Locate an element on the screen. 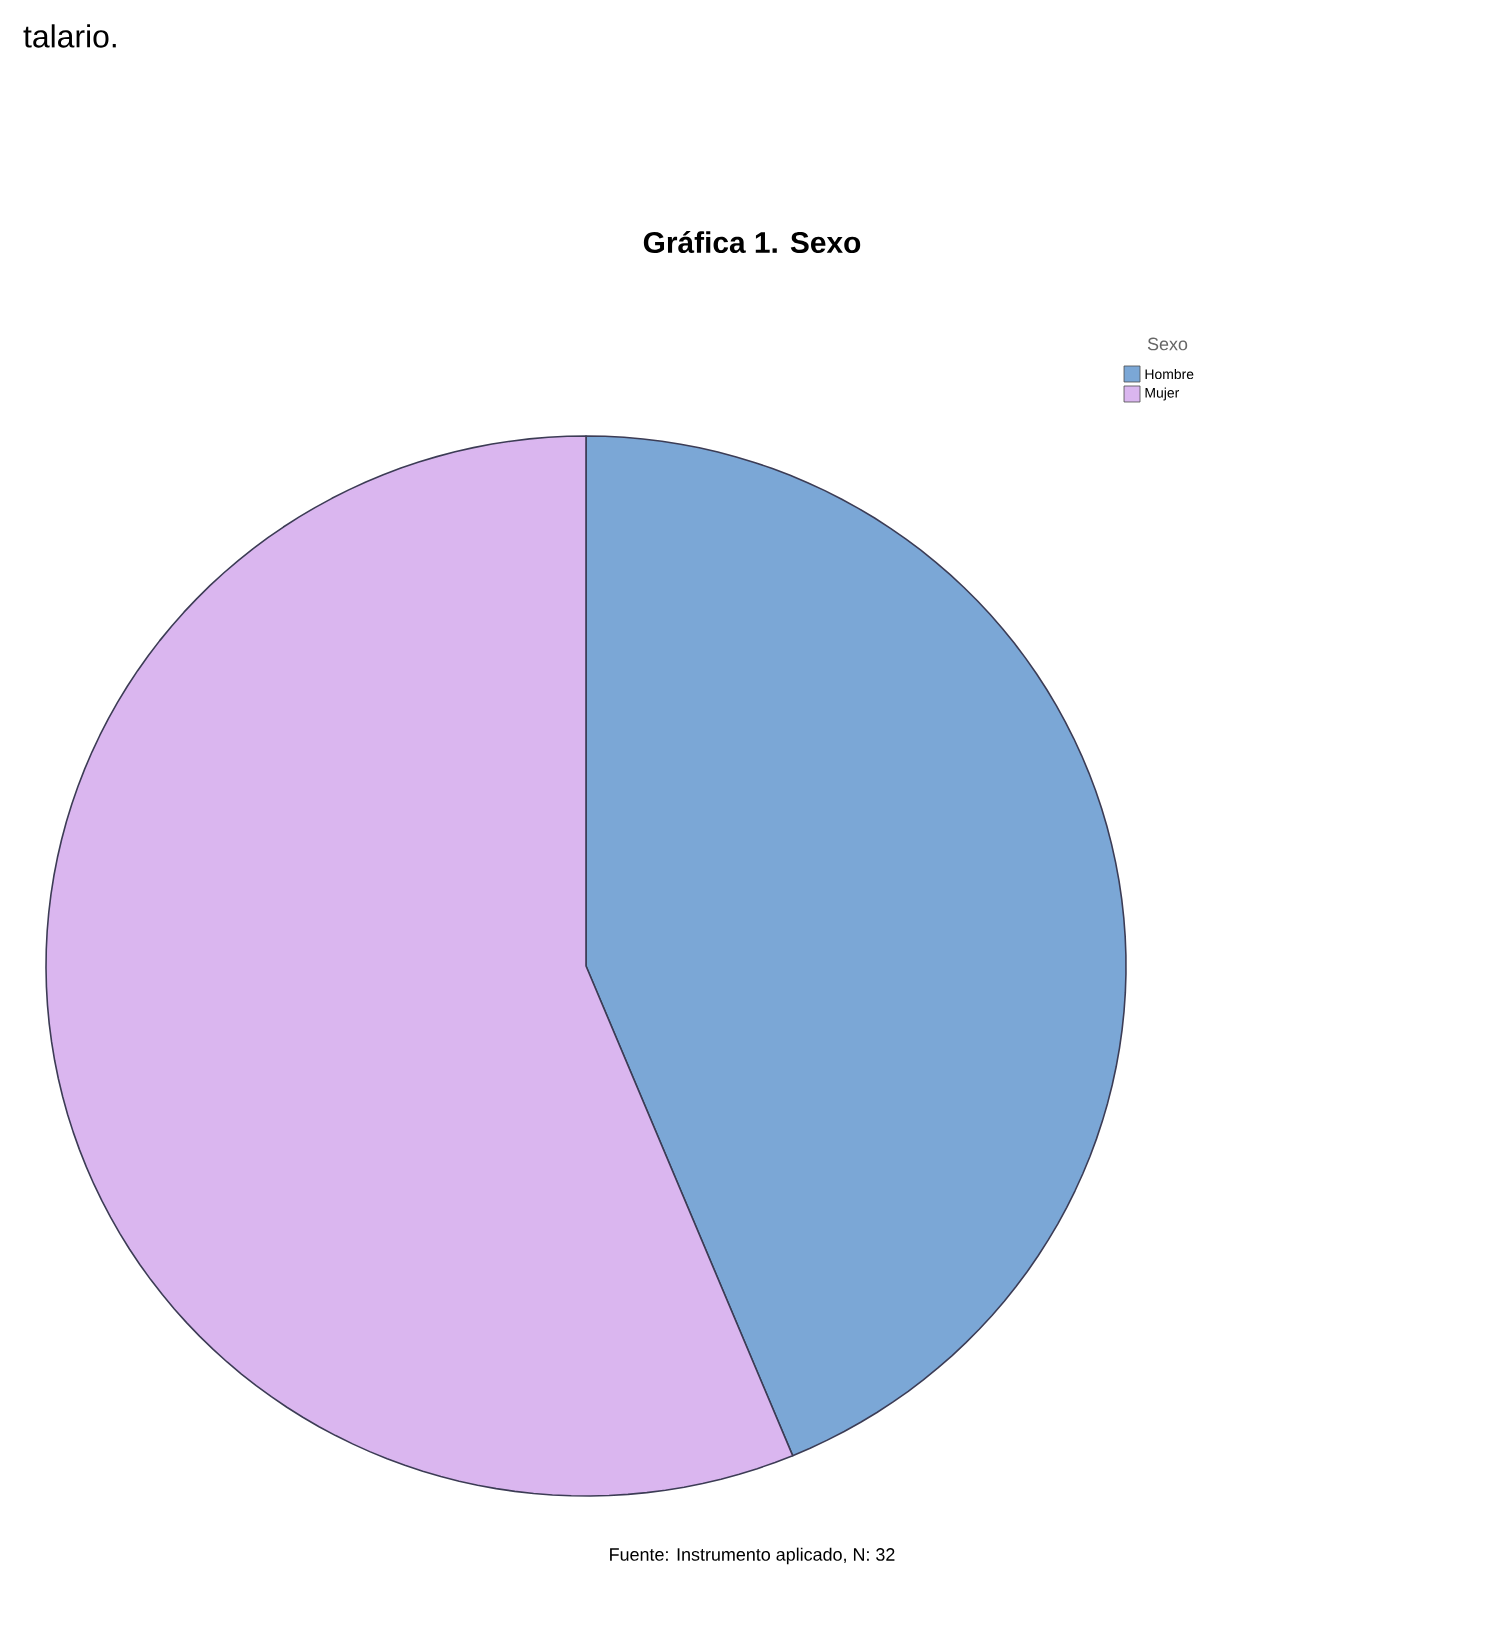 Image resolution: width=1506 pixels, height=1626 pixels. chart-title: Gráfica 1. Sexo is located at coordinates (752, 242).